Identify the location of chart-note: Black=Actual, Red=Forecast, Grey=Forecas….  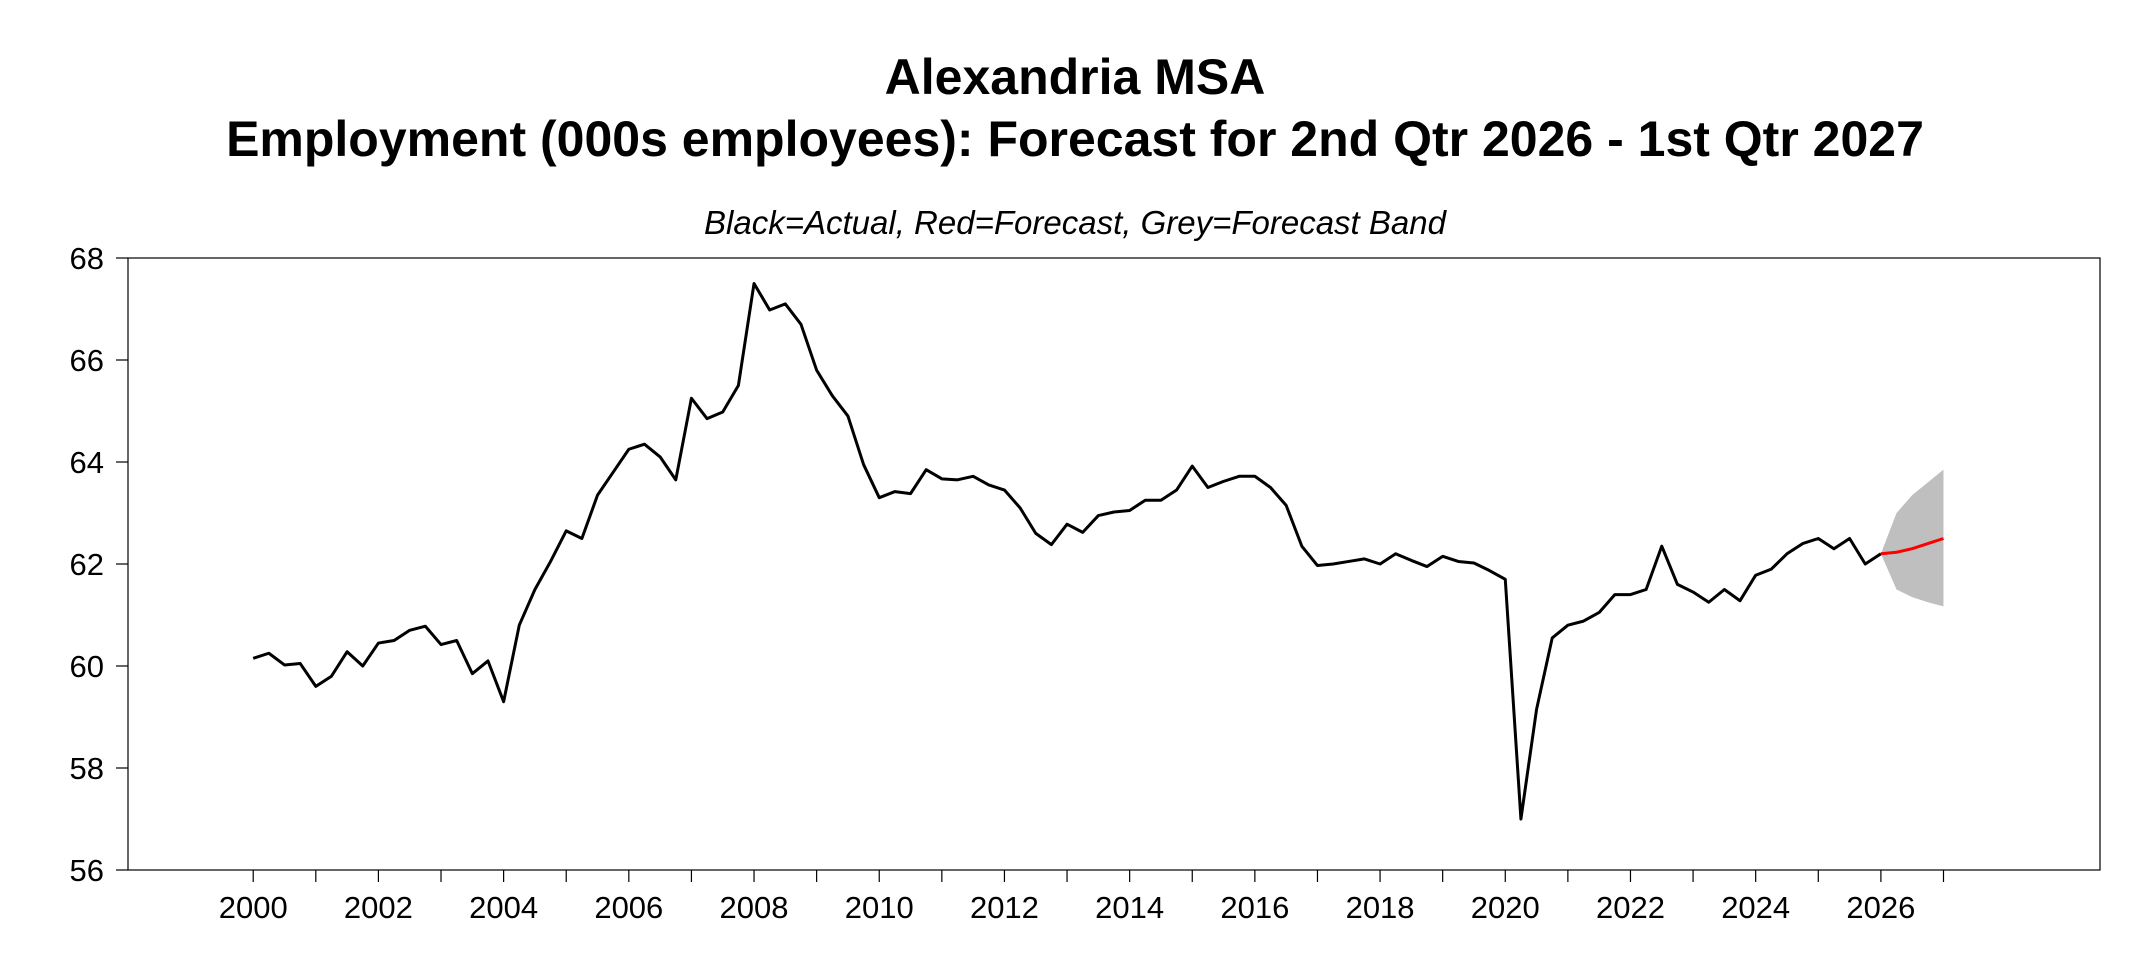
(1075, 222).